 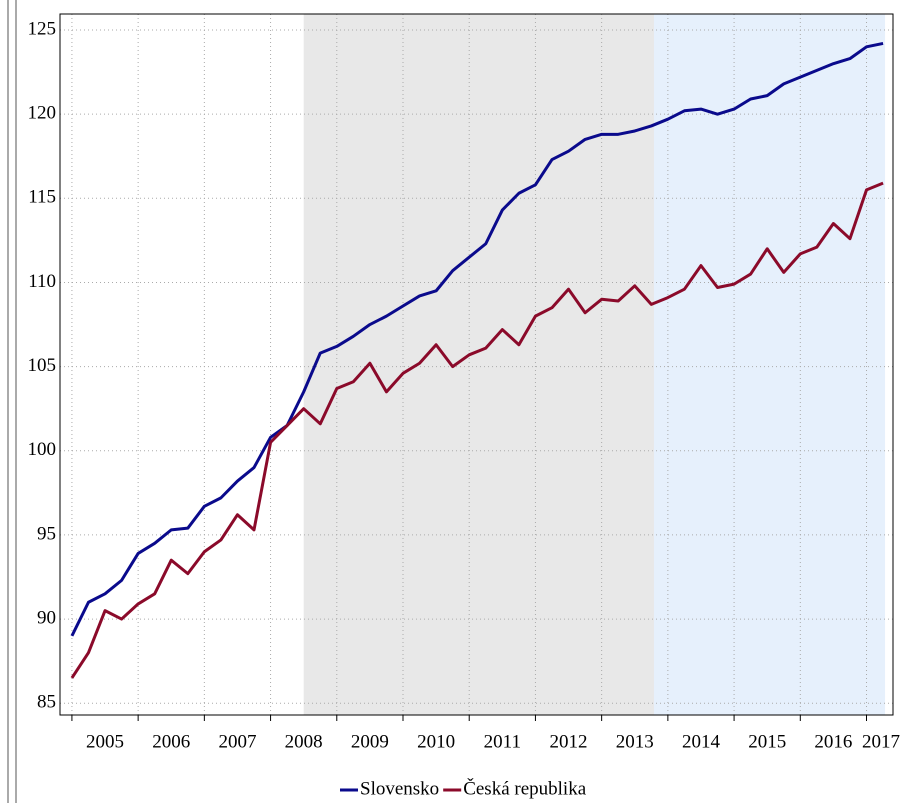 I want to click on y-tick-label: 120, so click(x=42, y=113).